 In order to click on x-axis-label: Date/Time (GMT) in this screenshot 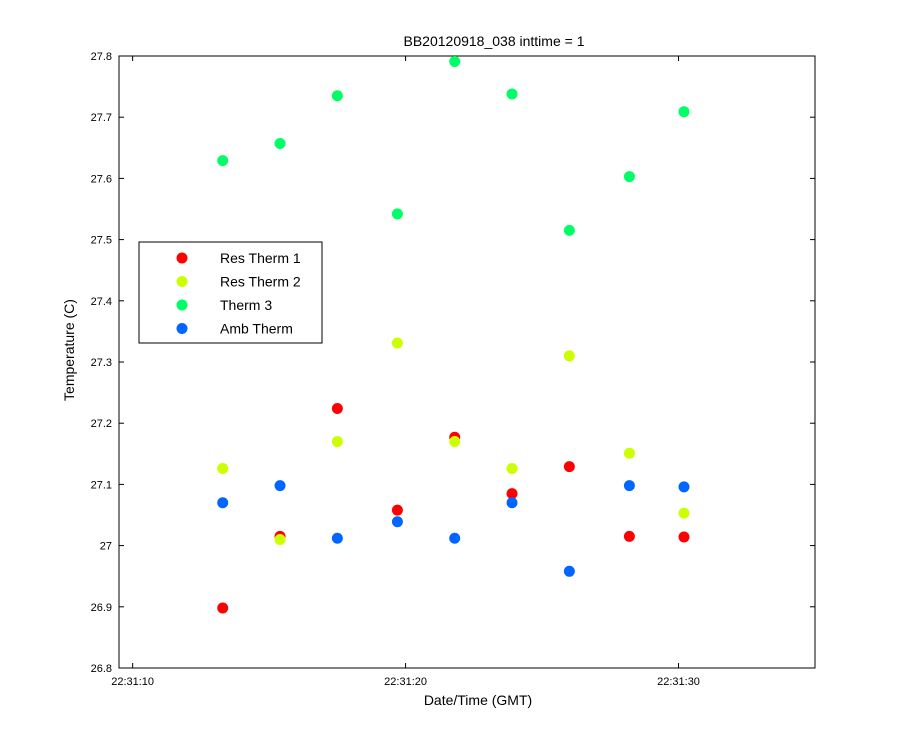, I will do `click(478, 700)`.